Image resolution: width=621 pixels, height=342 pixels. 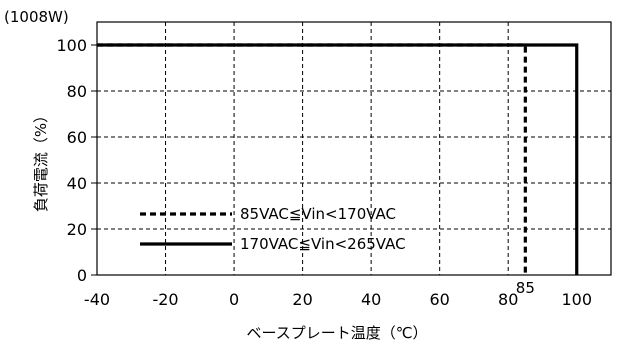 What do you see at coordinates (71, 45) in the screenshot?
I see `y-tick-label: 100` at bounding box center [71, 45].